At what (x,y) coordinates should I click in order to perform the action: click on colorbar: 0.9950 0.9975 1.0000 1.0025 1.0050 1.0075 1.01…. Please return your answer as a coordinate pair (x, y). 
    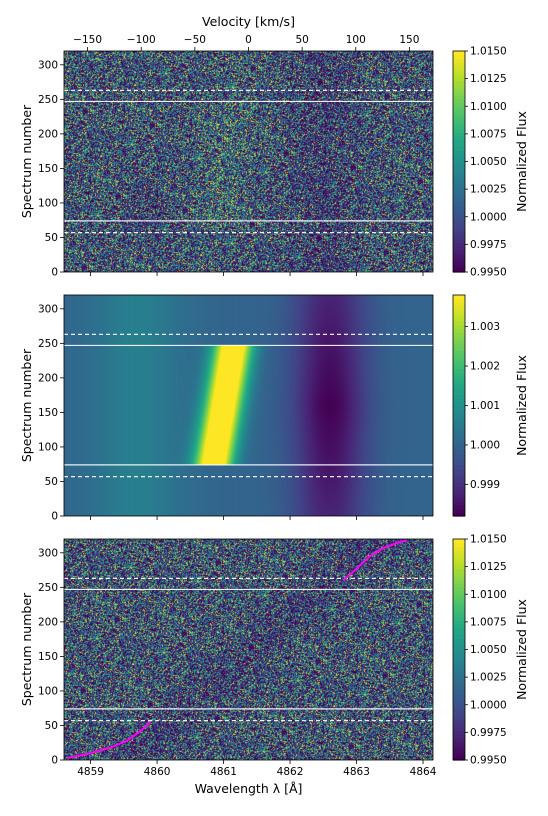
    Looking at the image, I should click on (490, 650).